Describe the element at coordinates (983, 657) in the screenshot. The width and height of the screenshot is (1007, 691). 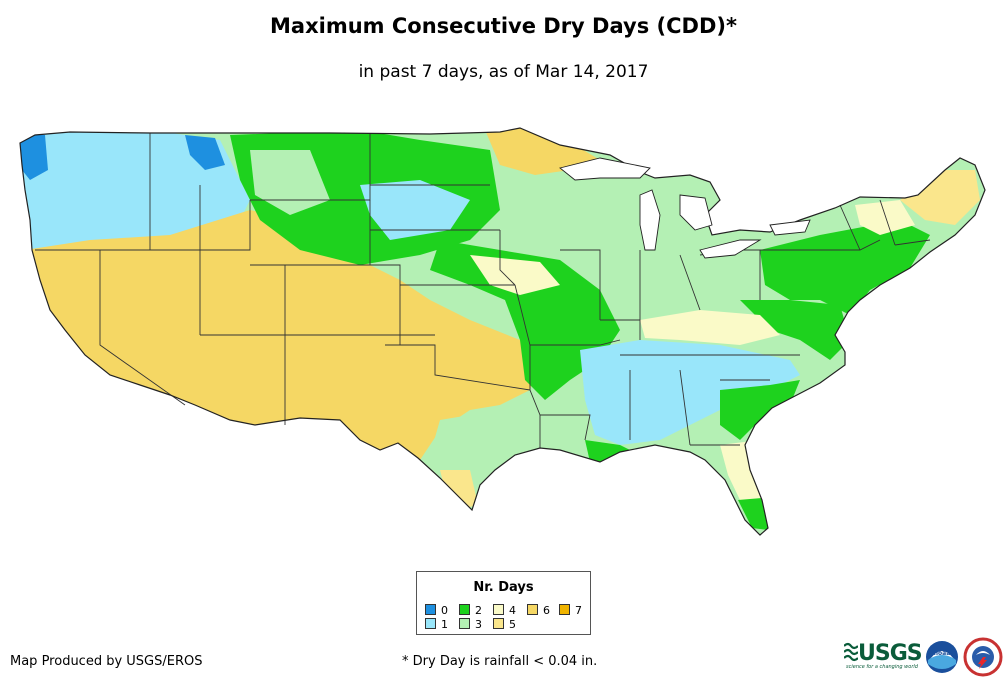
I see `nws-logo-icon` at that location.